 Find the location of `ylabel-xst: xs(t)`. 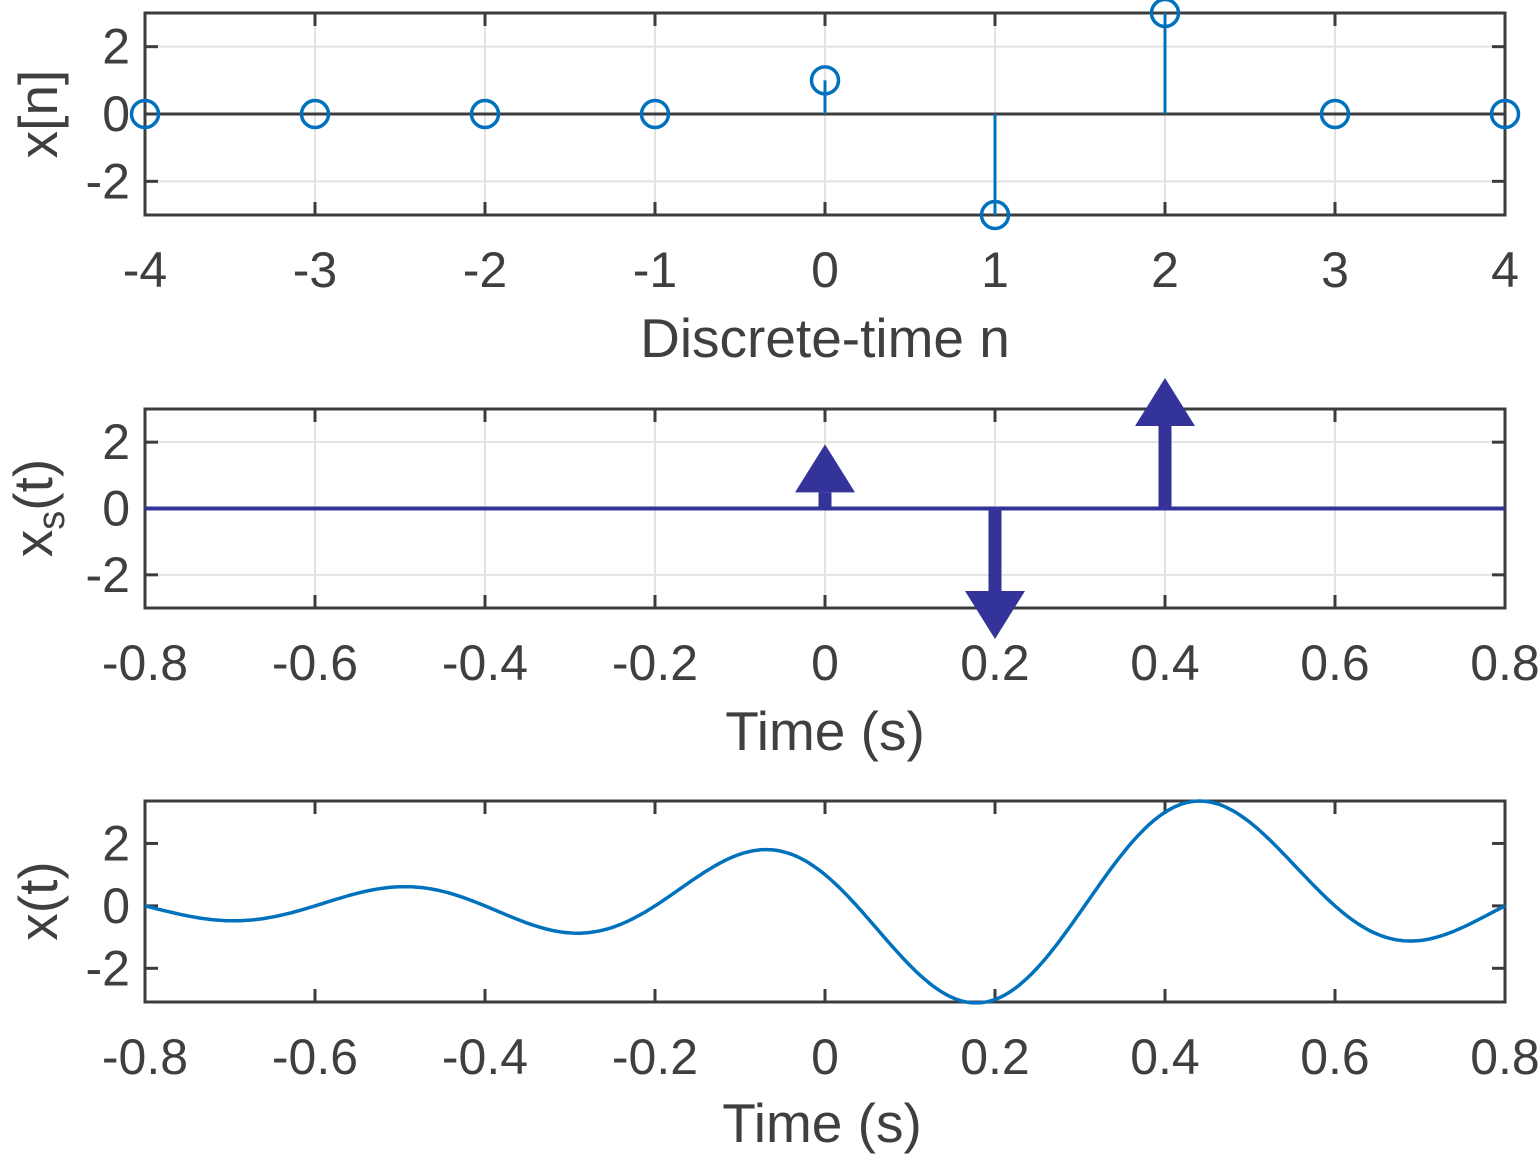

ylabel-xst: xs(t) is located at coordinates (37, 508).